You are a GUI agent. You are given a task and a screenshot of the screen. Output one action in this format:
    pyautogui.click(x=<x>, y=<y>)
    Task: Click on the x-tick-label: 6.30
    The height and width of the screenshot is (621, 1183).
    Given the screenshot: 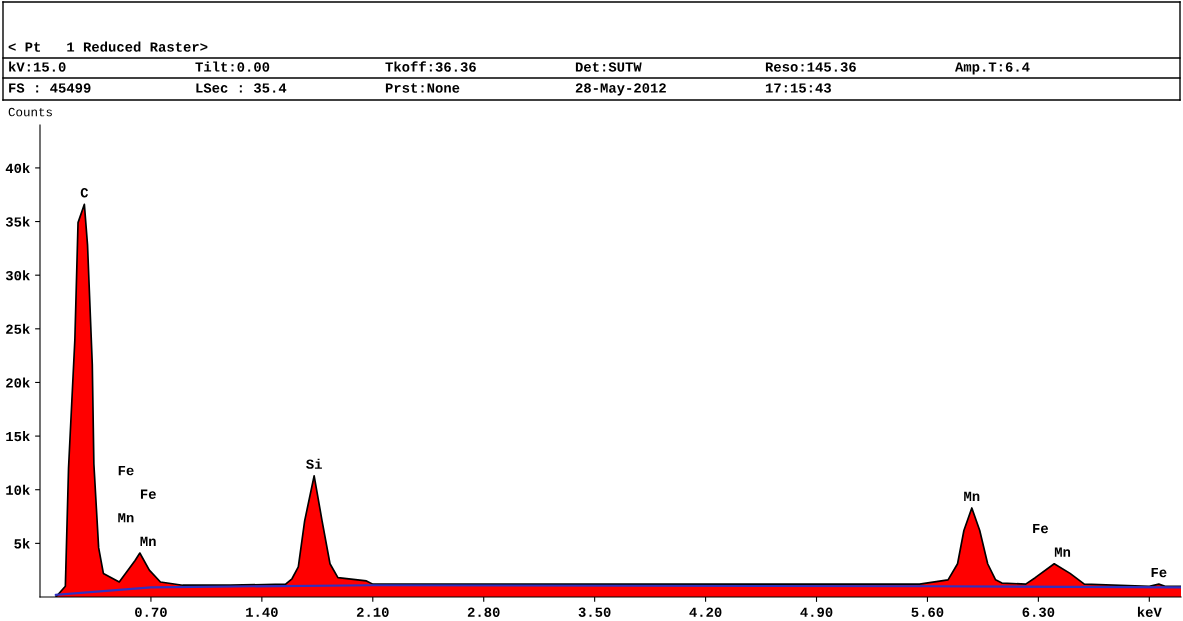 What is the action you would take?
    pyautogui.click(x=1038, y=612)
    